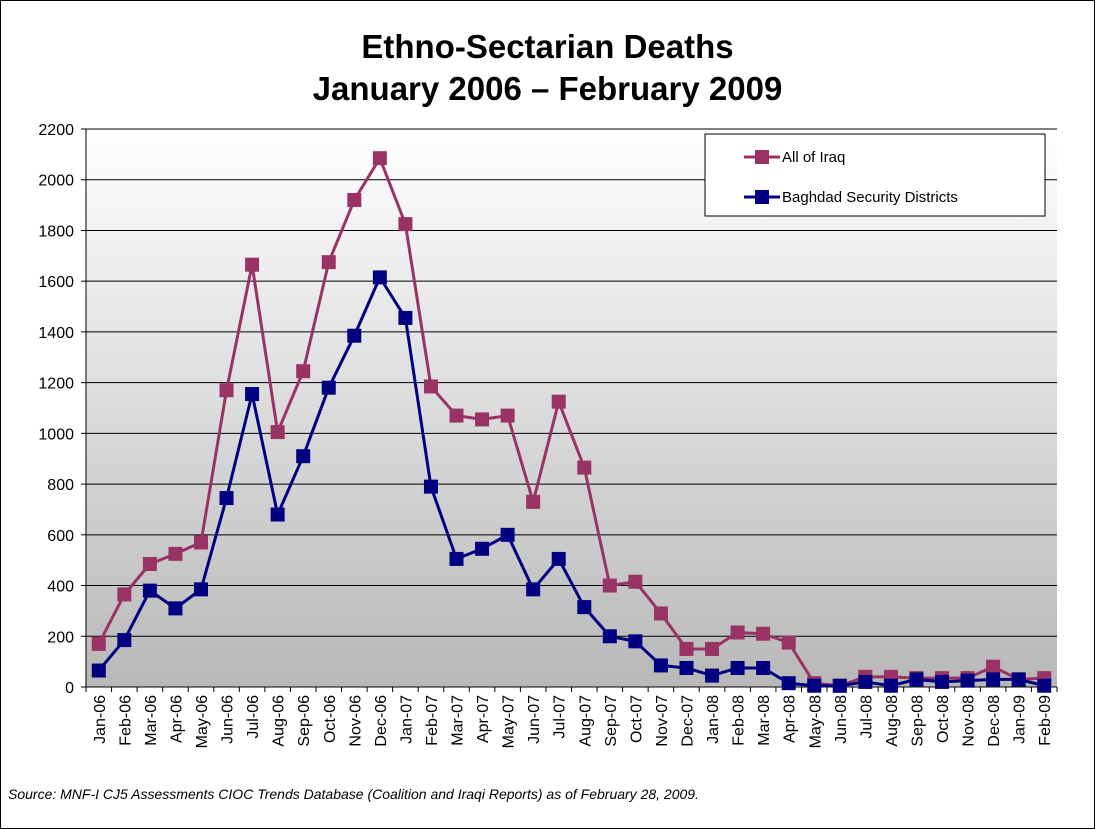 The height and width of the screenshot is (829, 1095). What do you see at coordinates (125, 720) in the screenshot?
I see `x-tick-label: Feb-06` at bounding box center [125, 720].